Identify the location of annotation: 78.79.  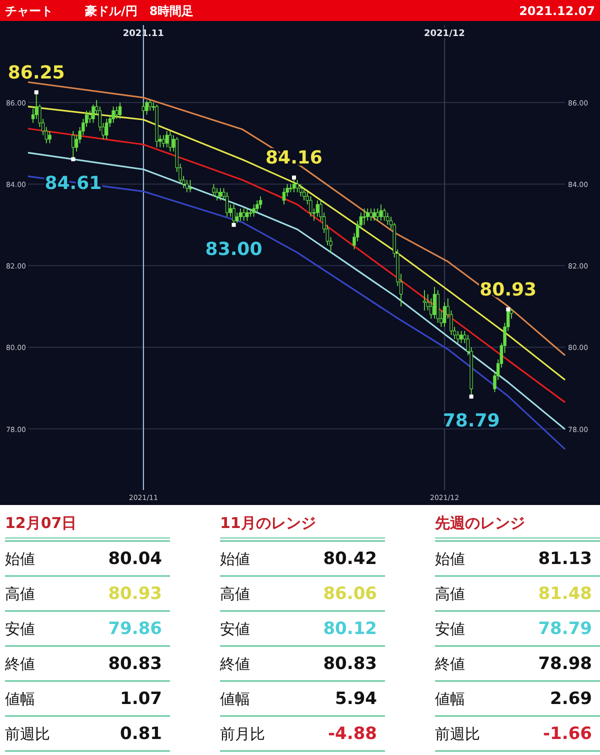
(471, 421).